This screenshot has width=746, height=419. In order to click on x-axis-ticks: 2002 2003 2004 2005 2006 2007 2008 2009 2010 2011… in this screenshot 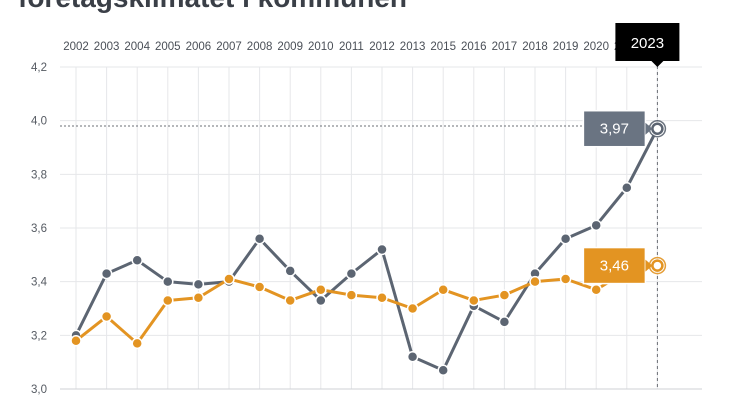, I will do `click(366, 47)`.